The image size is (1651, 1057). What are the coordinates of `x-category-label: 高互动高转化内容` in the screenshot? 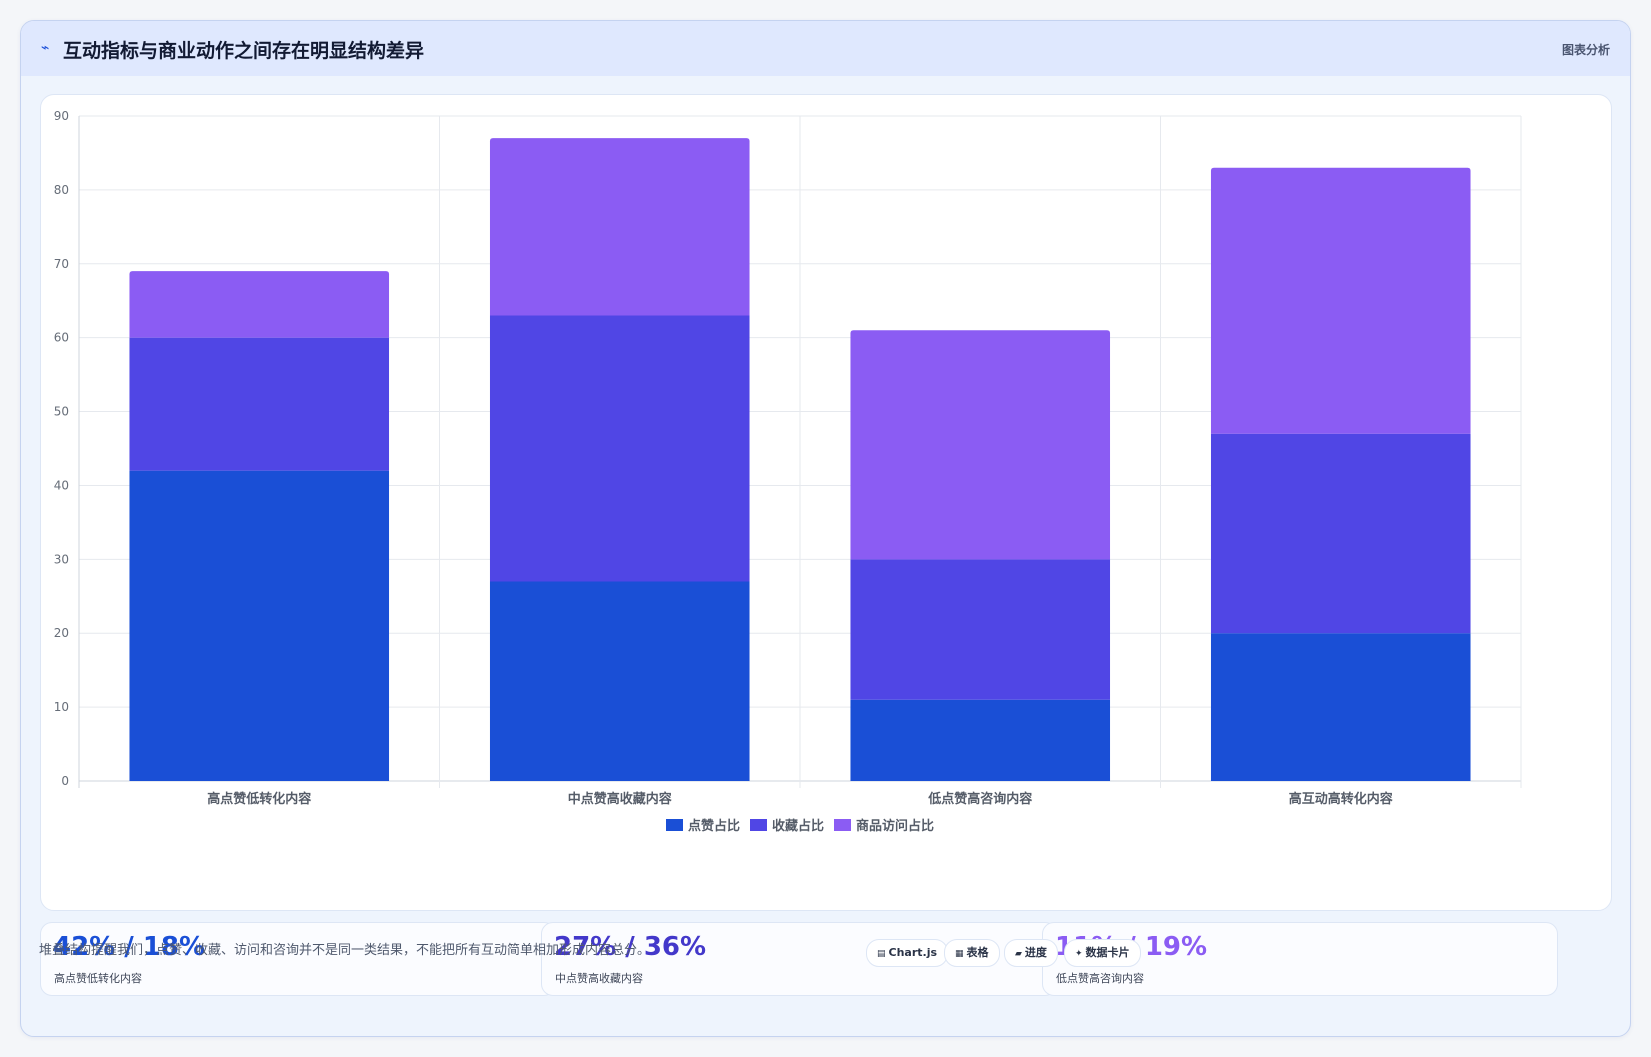 It's located at (1341, 799).